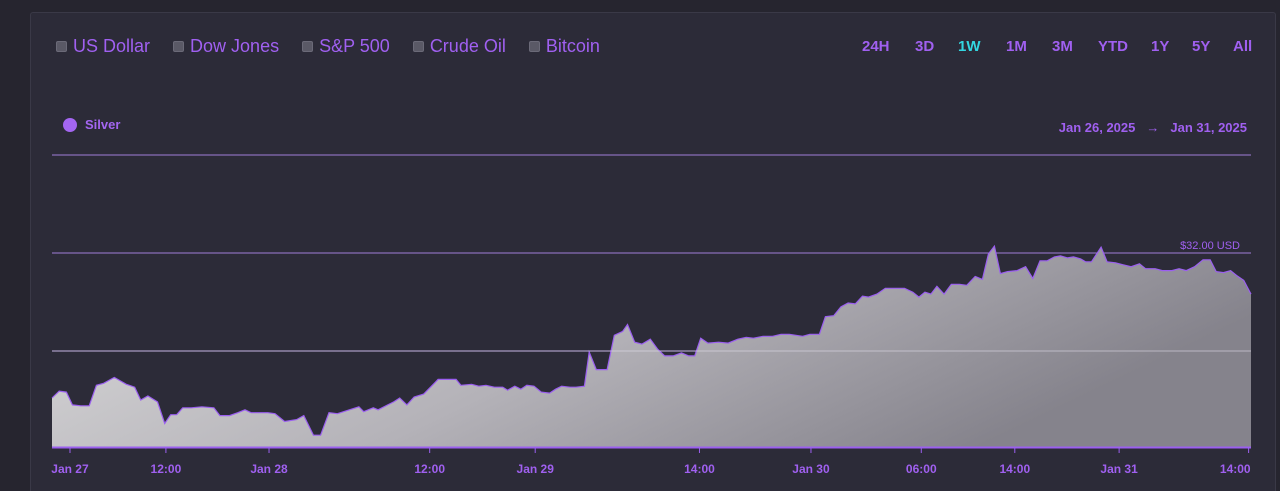 The image size is (1280, 491). I want to click on y-axis-label: $32.00 USD, so click(1210, 246).